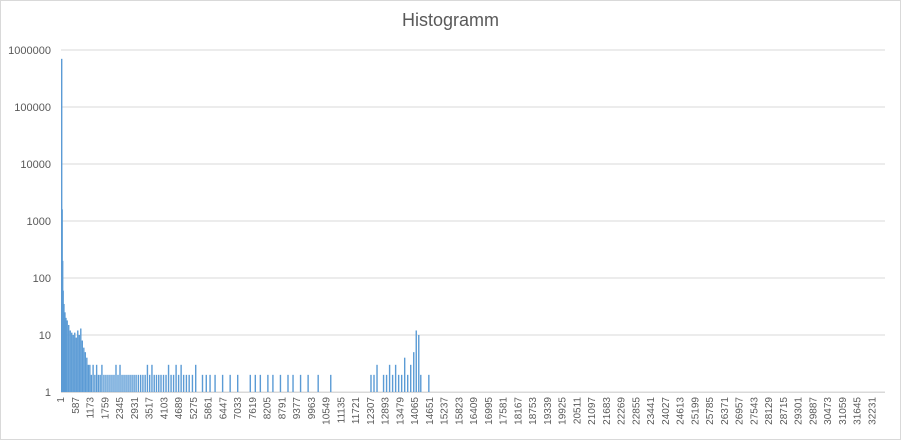 This screenshot has width=901, height=440. What do you see at coordinates (695, 411) in the screenshot?
I see `x-tick-label: 25199` at bounding box center [695, 411].